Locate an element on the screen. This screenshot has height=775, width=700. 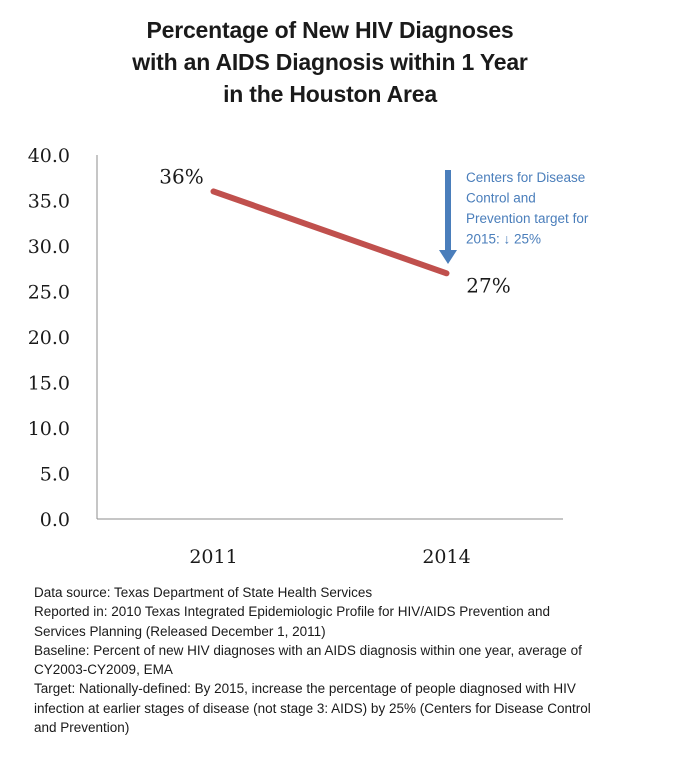
annotation-text-line: Centers for Disease is located at coordinates (525, 177).